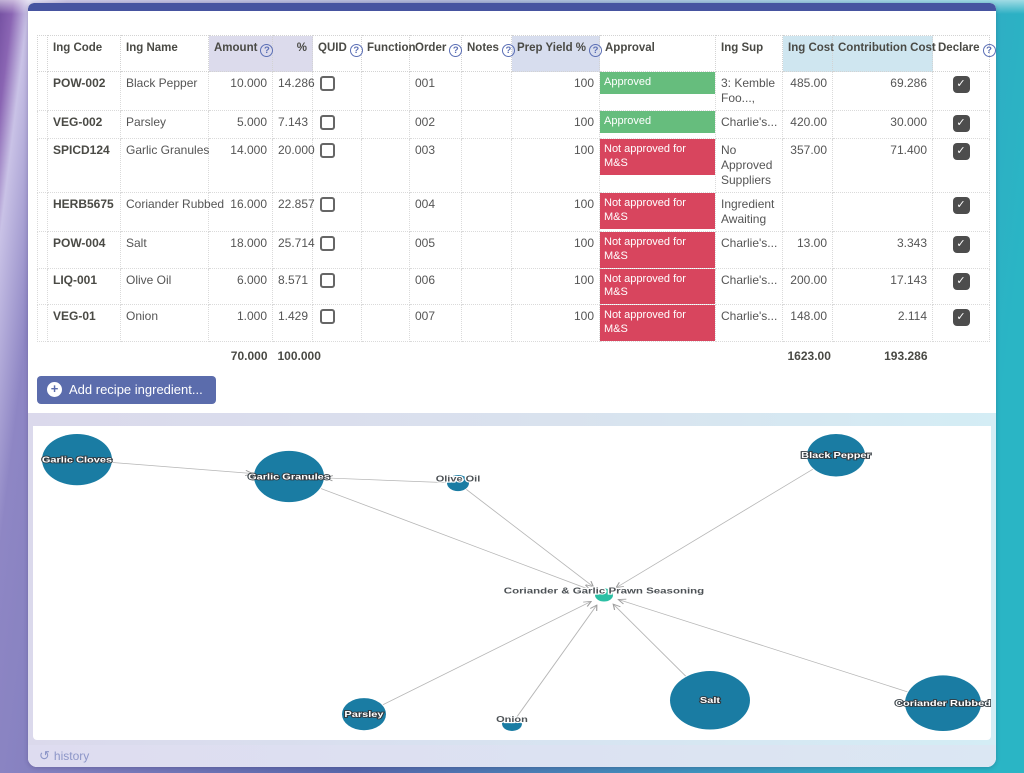  What do you see at coordinates (807, 124) in the screenshot?
I see `cell-ing_cost: 420.00` at bounding box center [807, 124].